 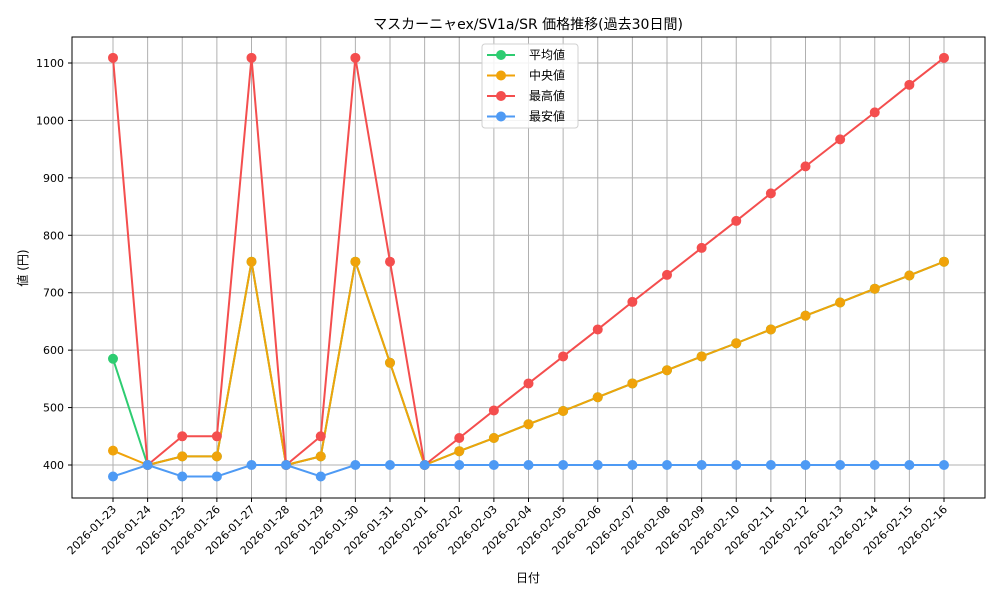 I want to click on legend-item: 平均値, so click(x=526, y=54).